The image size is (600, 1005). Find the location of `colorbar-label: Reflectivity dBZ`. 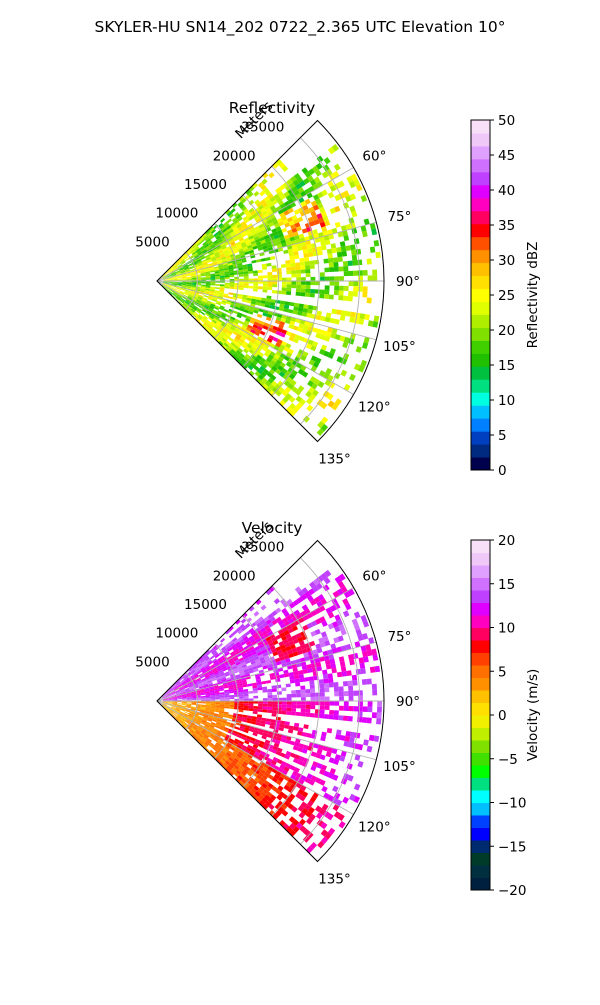

colorbar-label: Reflectivity dBZ is located at coordinates (533, 295).